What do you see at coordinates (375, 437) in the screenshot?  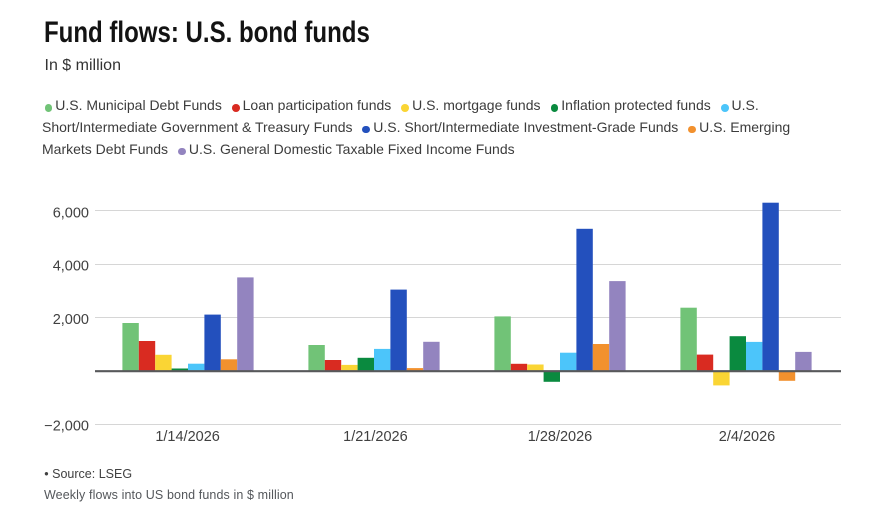 I see `svg-text: 1/21/2026` at bounding box center [375, 437].